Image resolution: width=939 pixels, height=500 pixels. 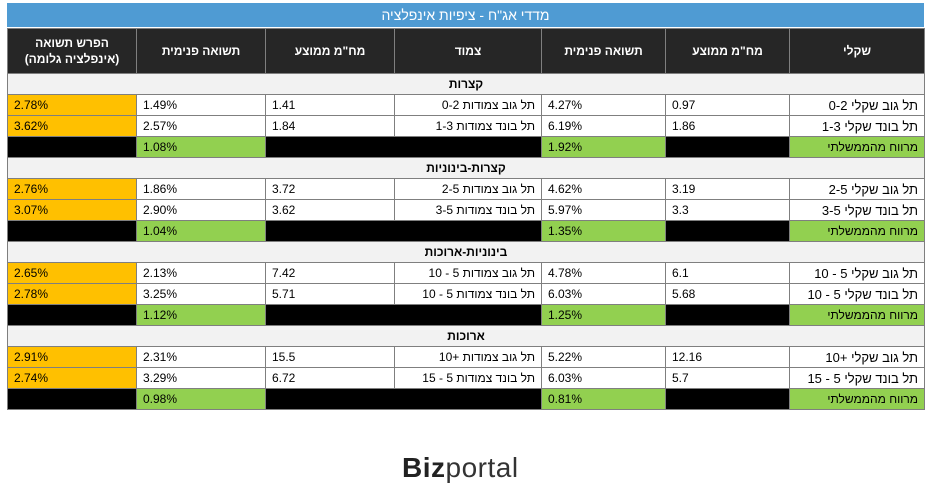 What do you see at coordinates (201, 147) in the screenshot?
I see `spread-real-cell: 1.08%` at bounding box center [201, 147].